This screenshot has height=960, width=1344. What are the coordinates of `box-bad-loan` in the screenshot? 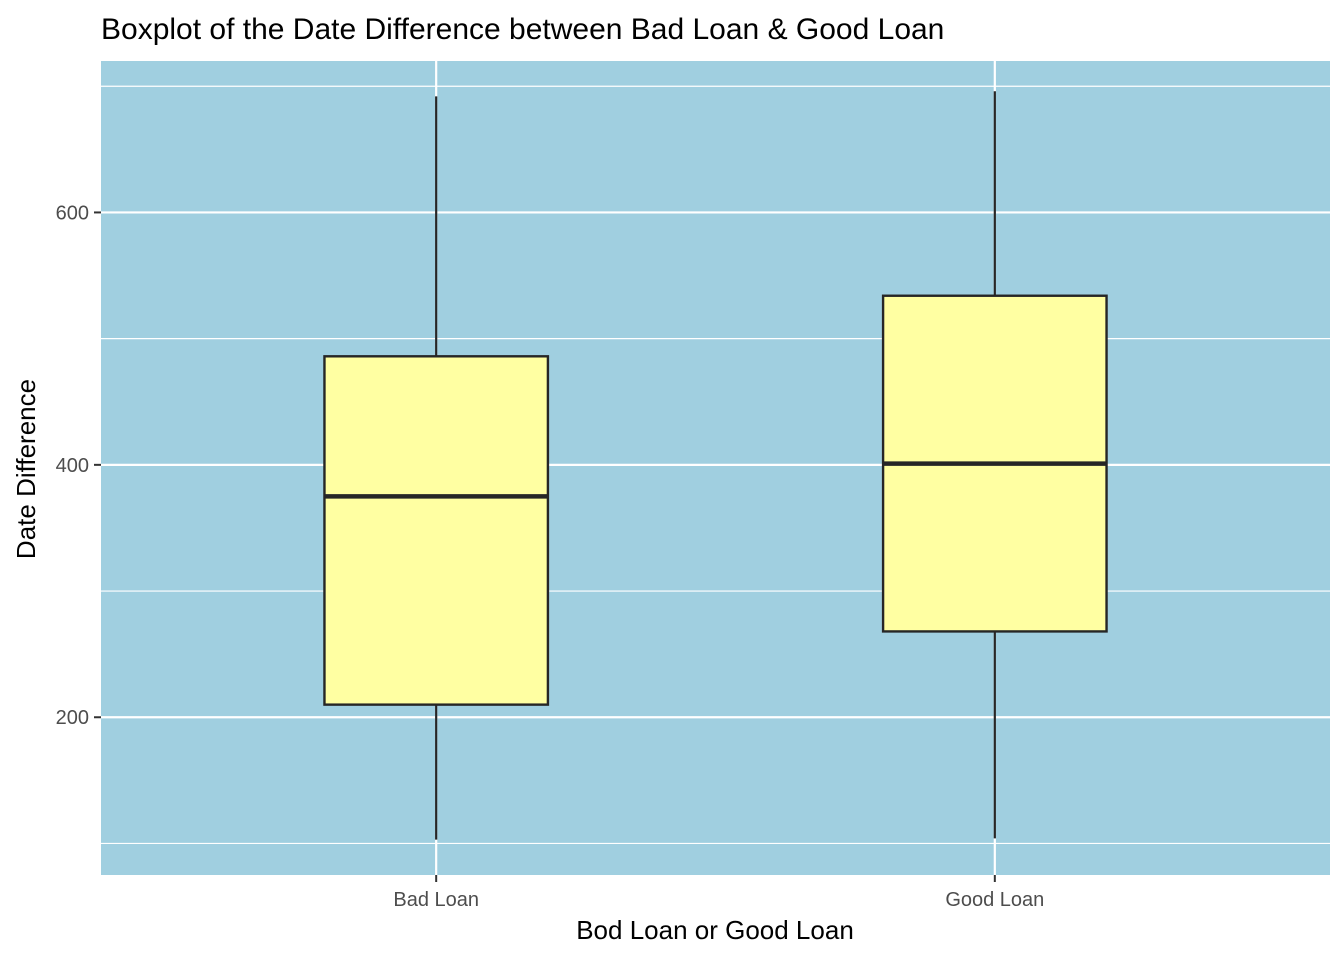 It's located at (436, 468).